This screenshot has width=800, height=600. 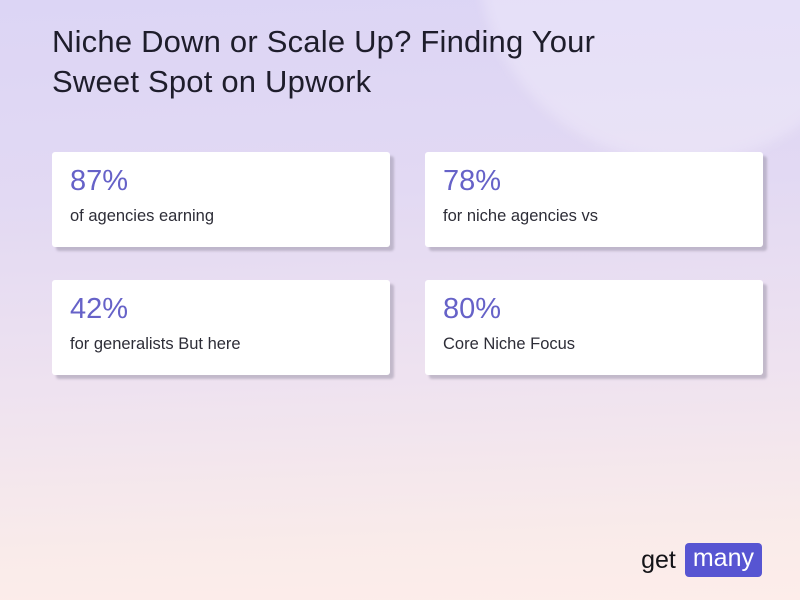 What do you see at coordinates (521, 216) in the screenshot?
I see `stat-label: for niche agencies vs` at bounding box center [521, 216].